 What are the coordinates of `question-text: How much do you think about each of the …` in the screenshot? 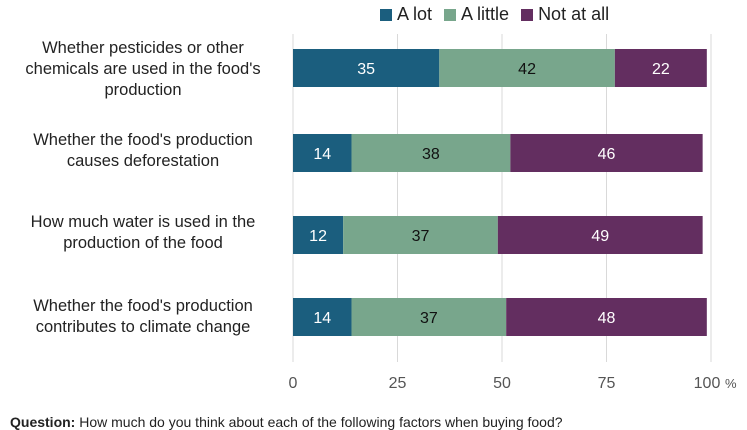 It's located at (321, 422).